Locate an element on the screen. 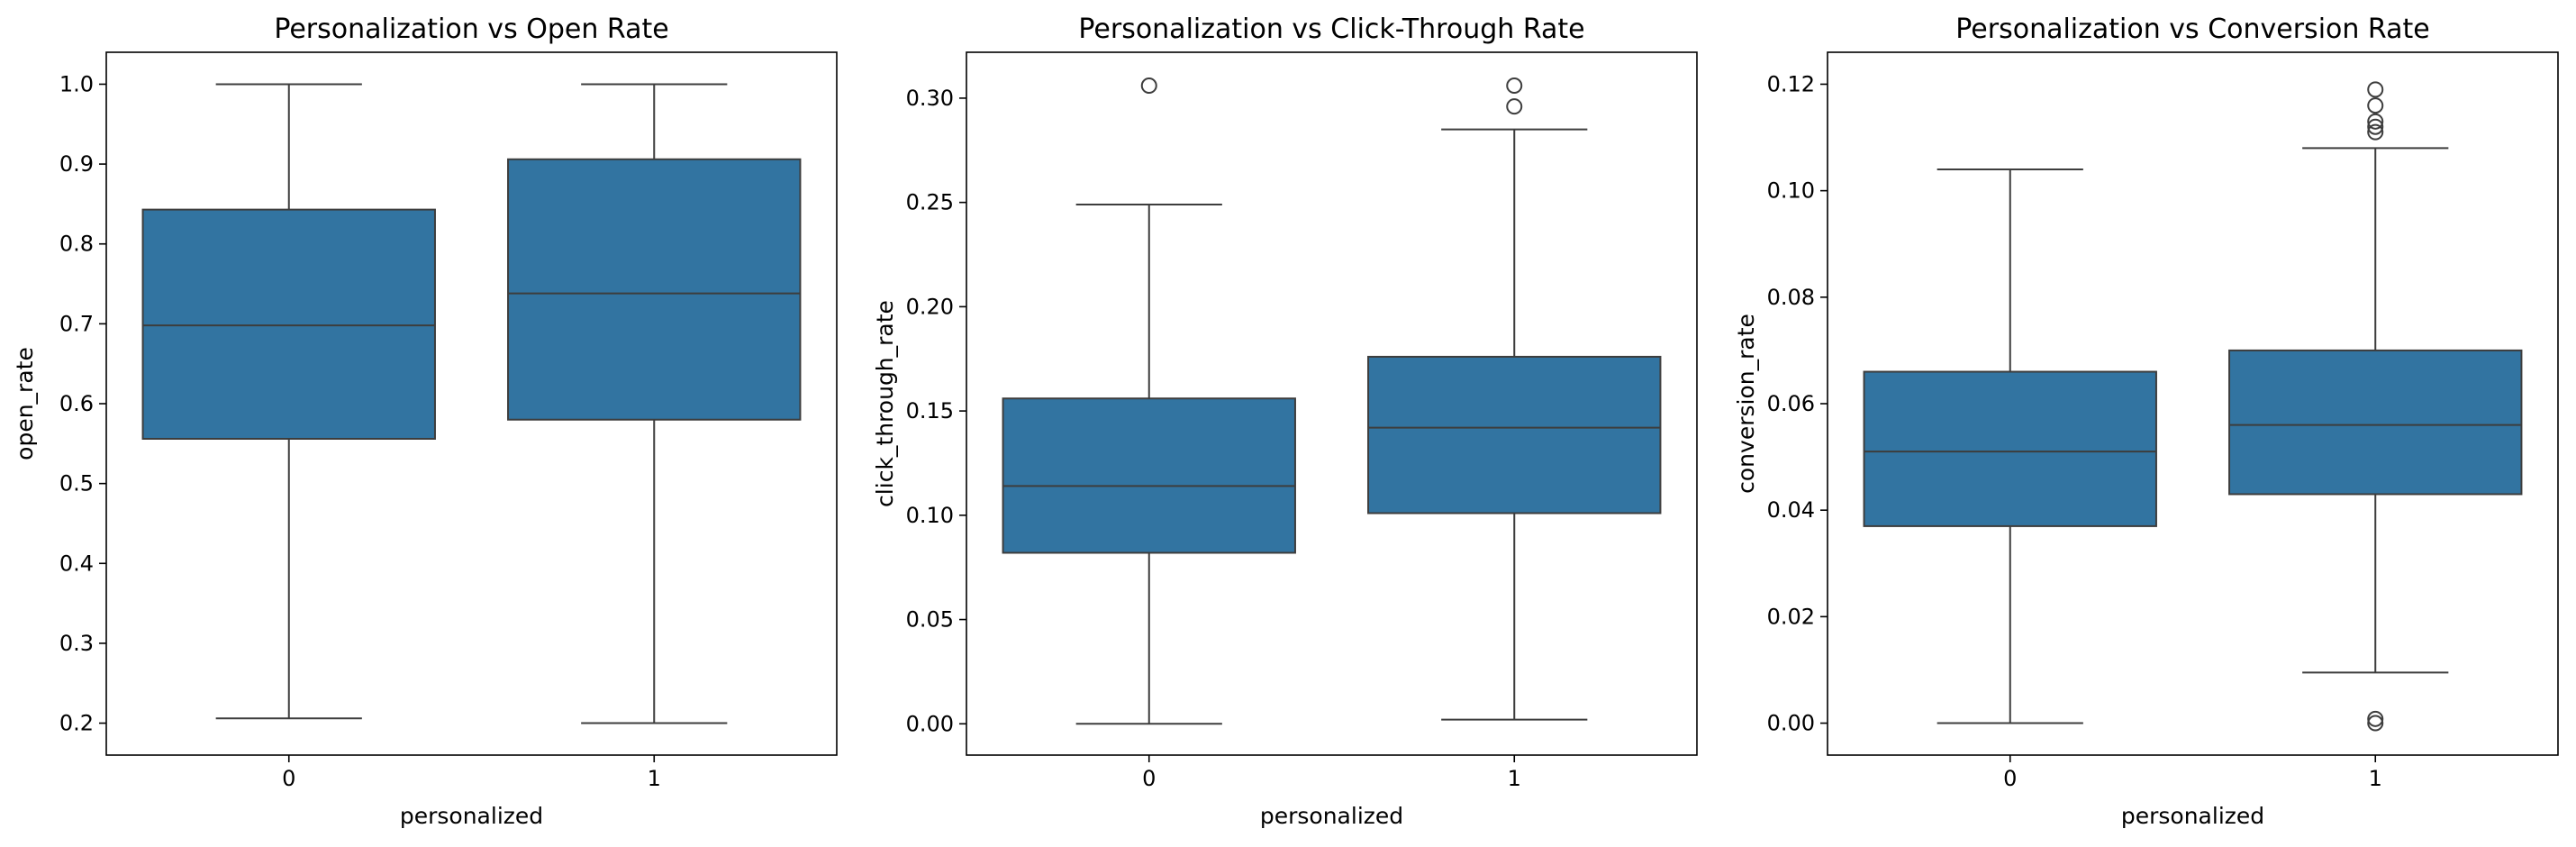  y-tick-label: 0.3 is located at coordinates (76, 644).